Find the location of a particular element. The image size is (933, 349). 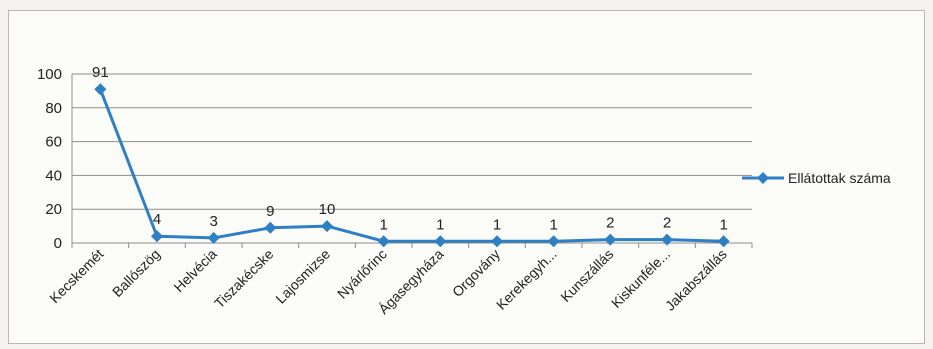

data-label: 91 is located at coordinates (100, 72).